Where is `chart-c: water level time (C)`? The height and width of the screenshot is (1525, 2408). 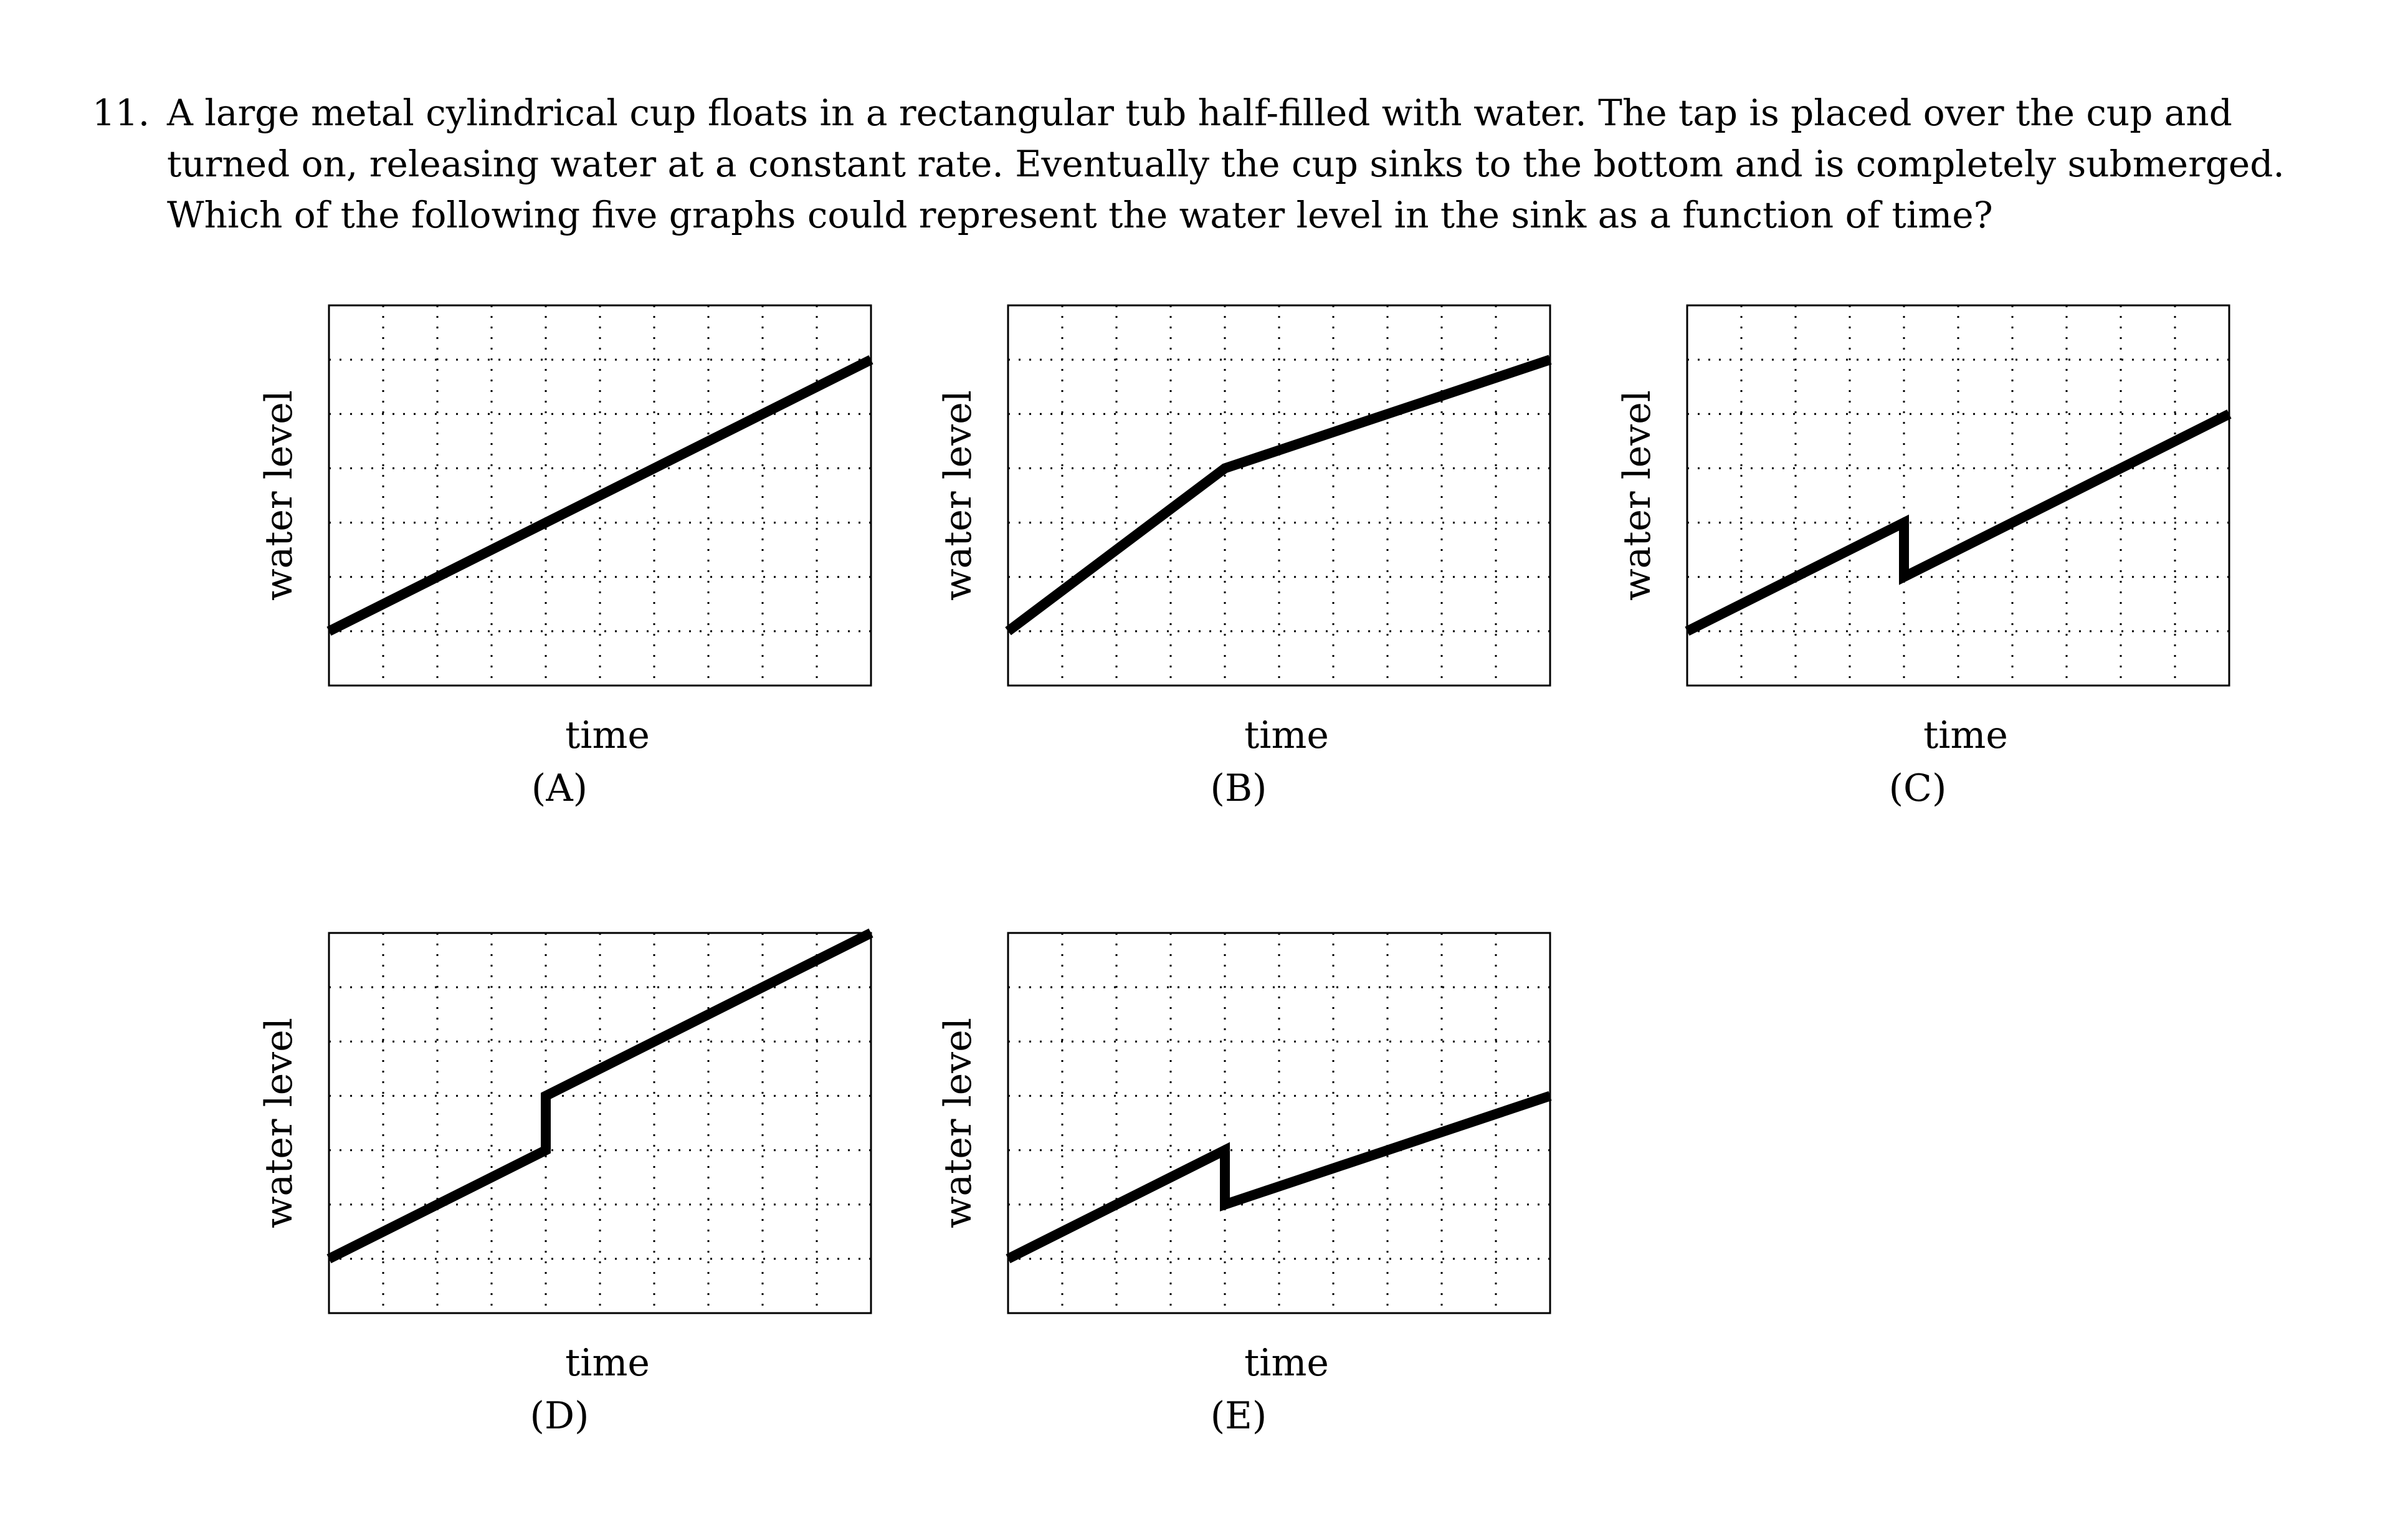
chart-c: water level time (C) is located at coordinates (1924, 557).